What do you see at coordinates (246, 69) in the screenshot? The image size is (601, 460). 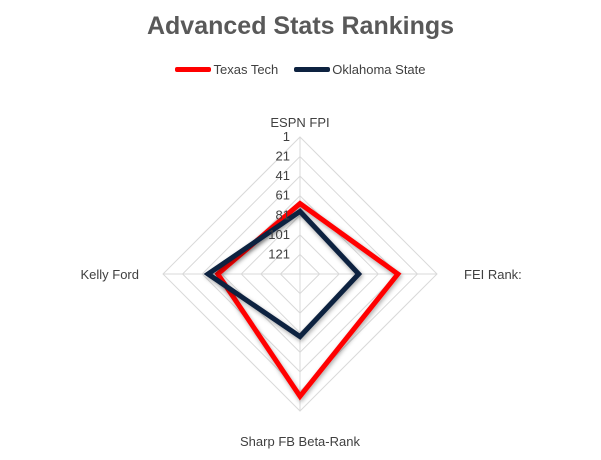 I see `legend-label-texas-tech: Texas Tech` at bounding box center [246, 69].